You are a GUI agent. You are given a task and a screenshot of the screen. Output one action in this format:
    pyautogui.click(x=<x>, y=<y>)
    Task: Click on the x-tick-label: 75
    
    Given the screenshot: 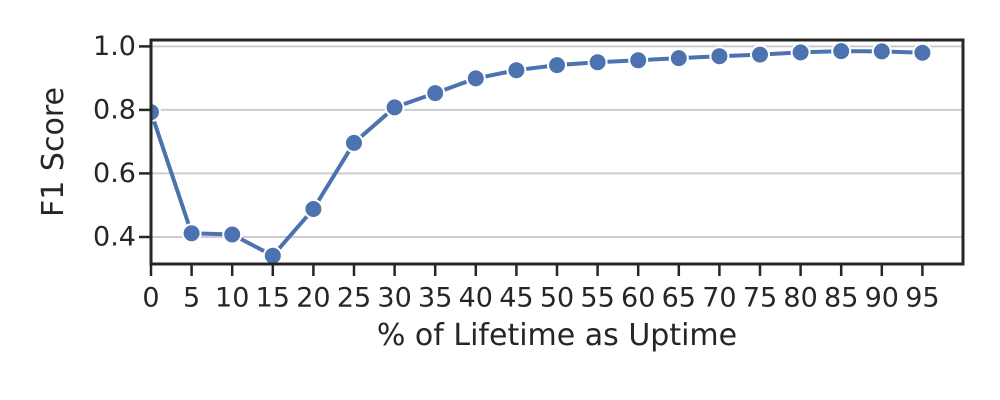 What is the action you would take?
    pyautogui.click(x=760, y=298)
    